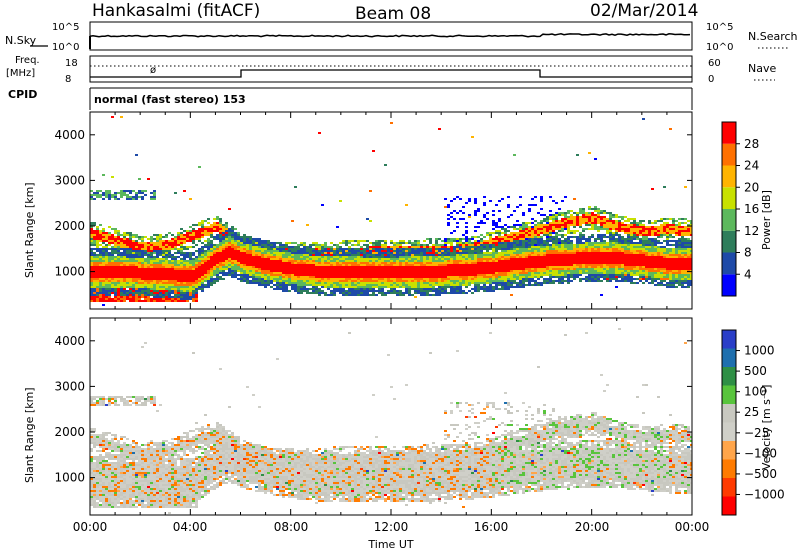 This screenshot has width=800, height=554. What do you see at coordinates (762, 68) in the screenshot?
I see `freq-right-label: Nave` at bounding box center [762, 68].